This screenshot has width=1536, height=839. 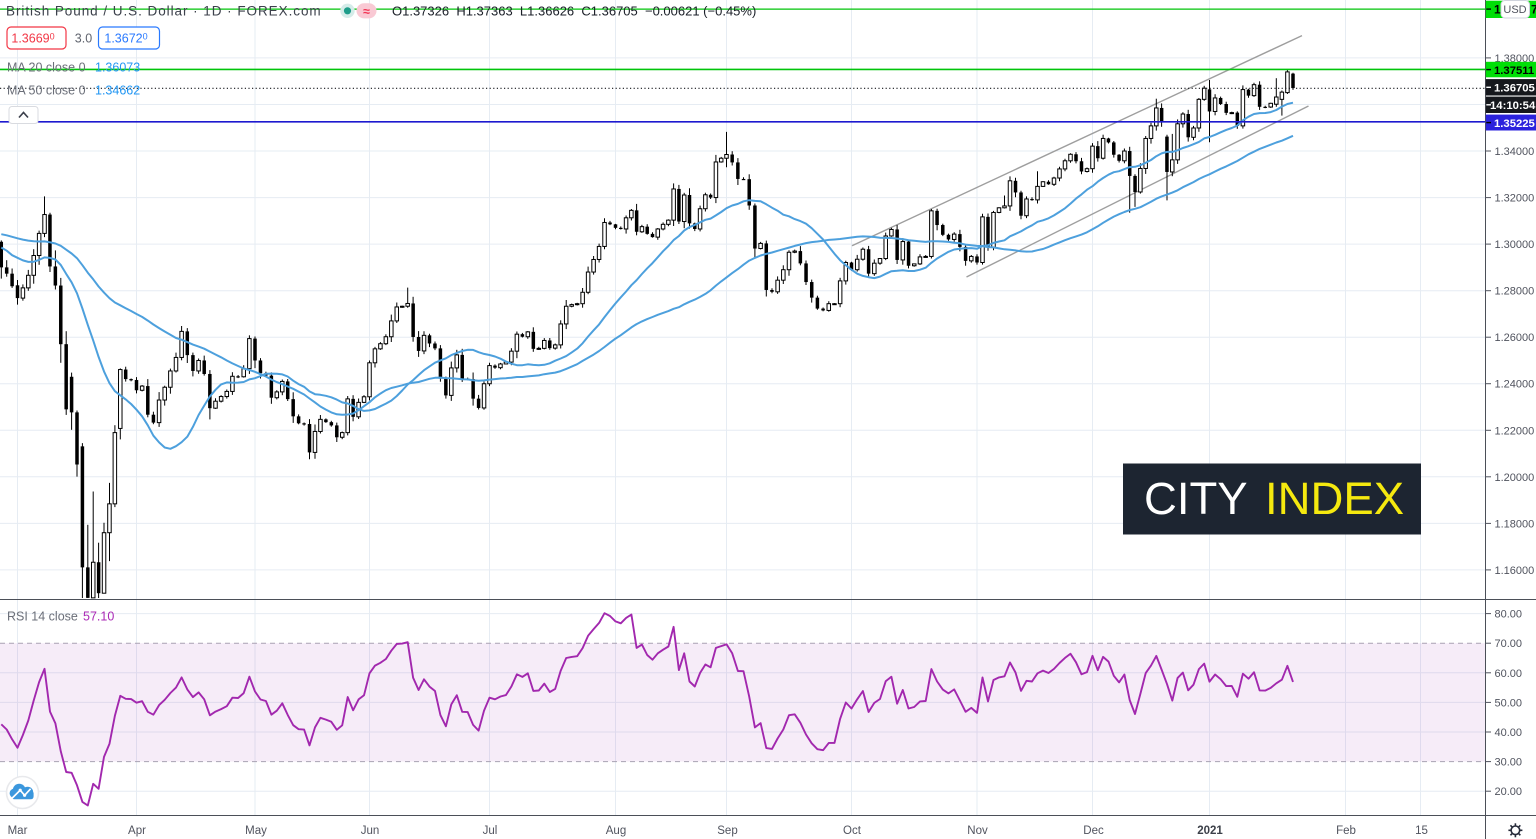 I want to click on svg-text: Jul, so click(x=490, y=831).